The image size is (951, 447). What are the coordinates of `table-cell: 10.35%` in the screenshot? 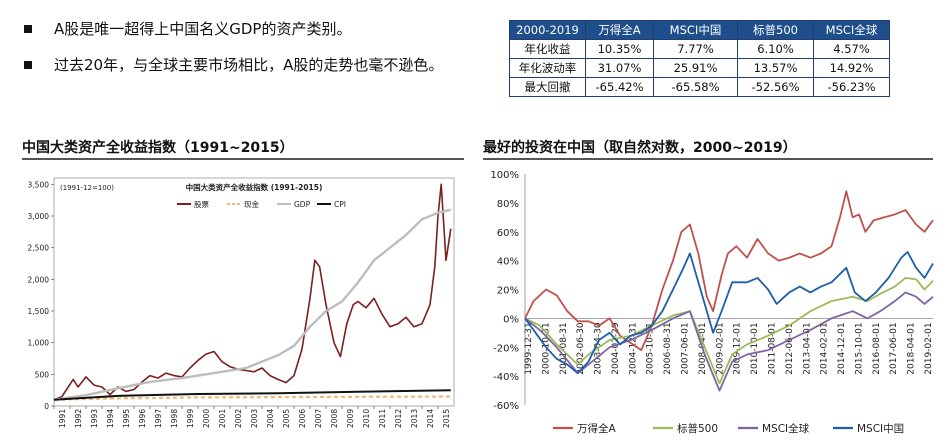 It's located at (619, 49).